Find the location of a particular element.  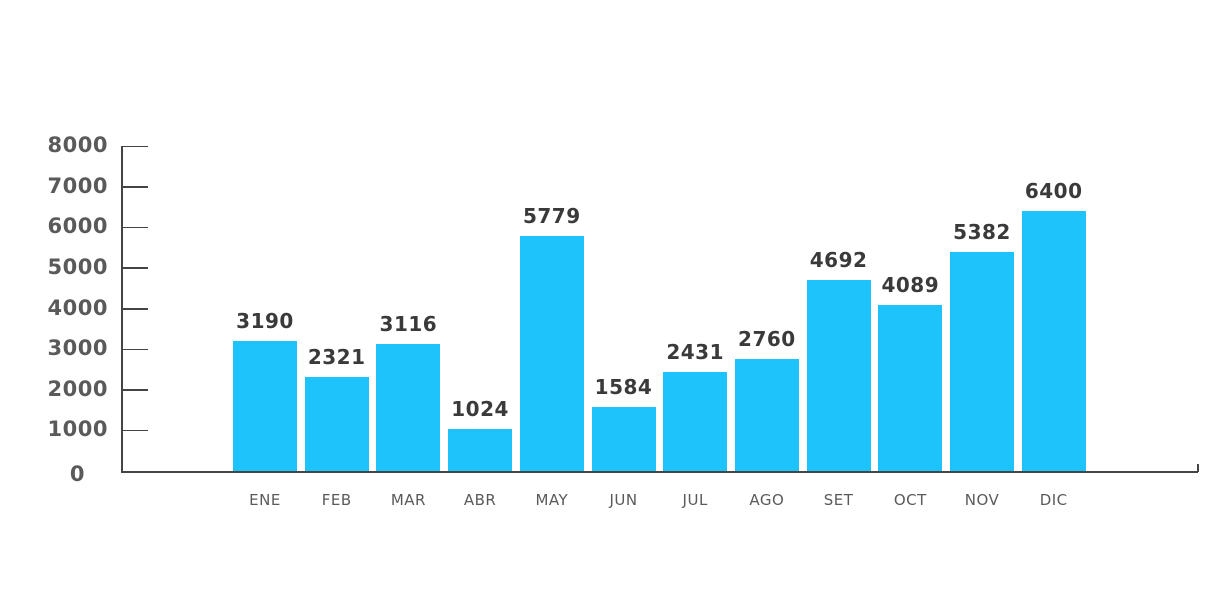

bar-nov is located at coordinates (982, 361).